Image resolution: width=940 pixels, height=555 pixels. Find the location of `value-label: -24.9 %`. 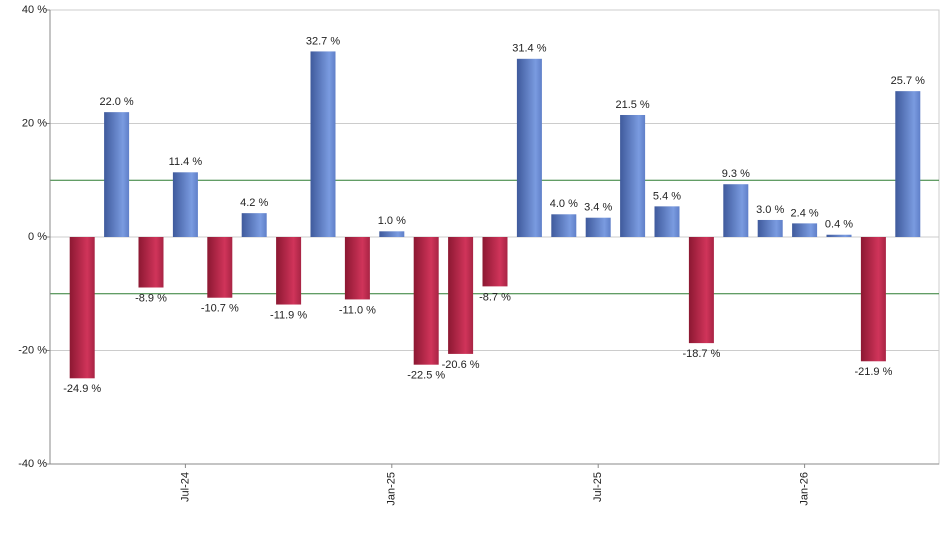

value-label: -24.9 % is located at coordinates (82, 389).